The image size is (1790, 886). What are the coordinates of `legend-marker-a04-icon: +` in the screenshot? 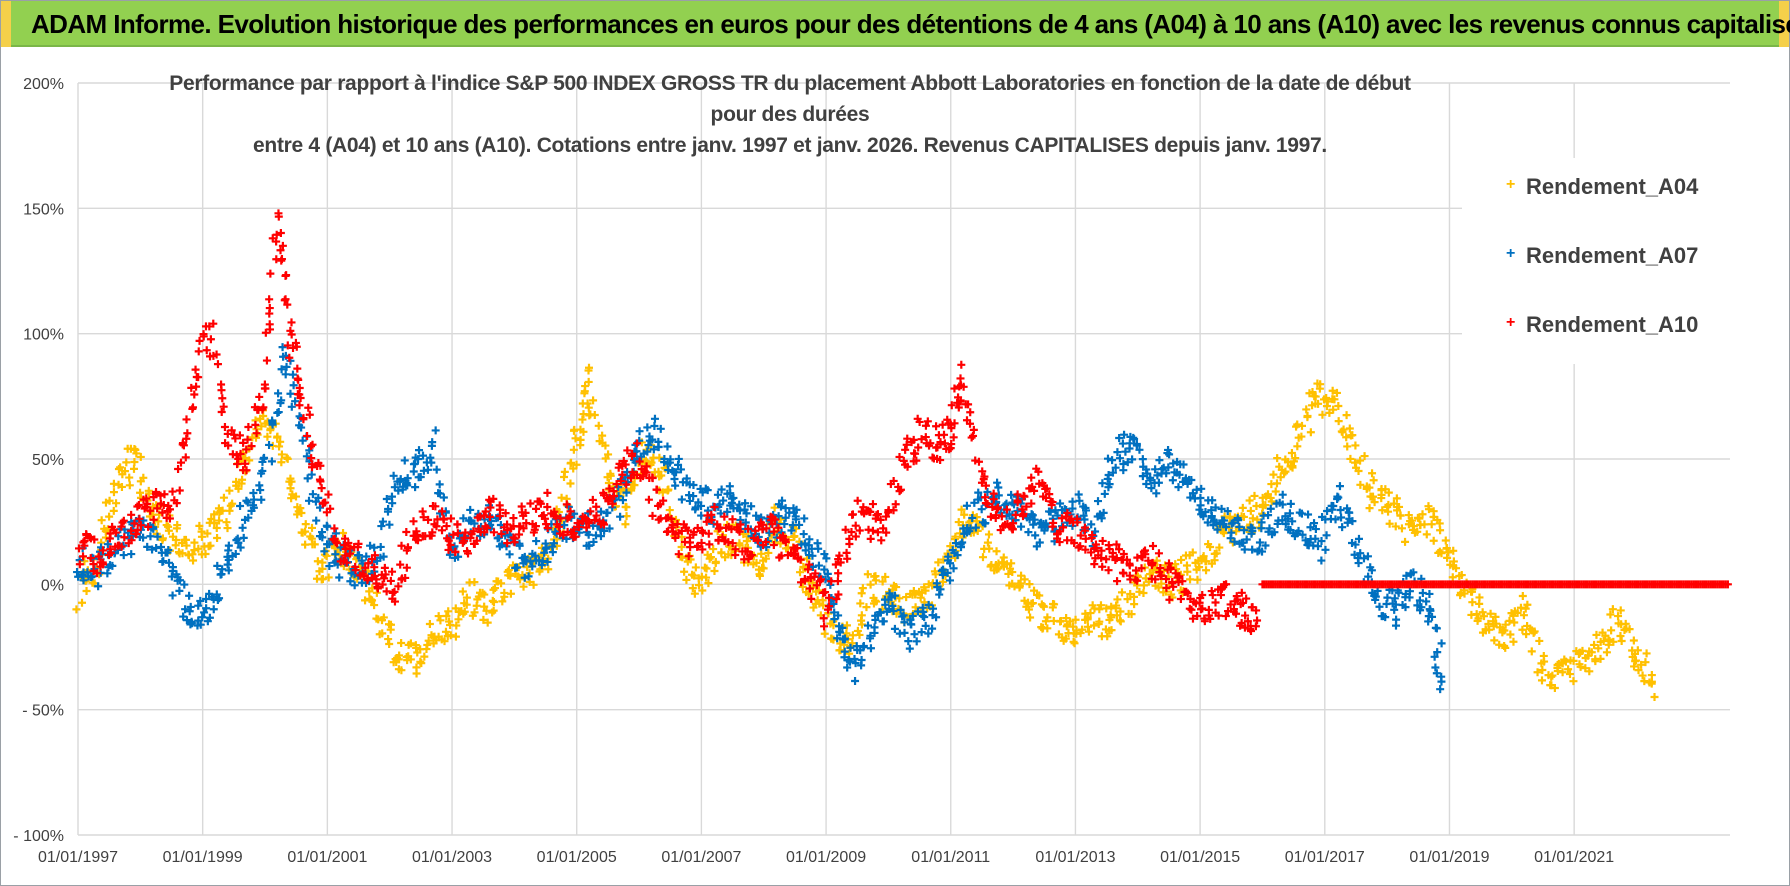 It's located at (1511, 184).